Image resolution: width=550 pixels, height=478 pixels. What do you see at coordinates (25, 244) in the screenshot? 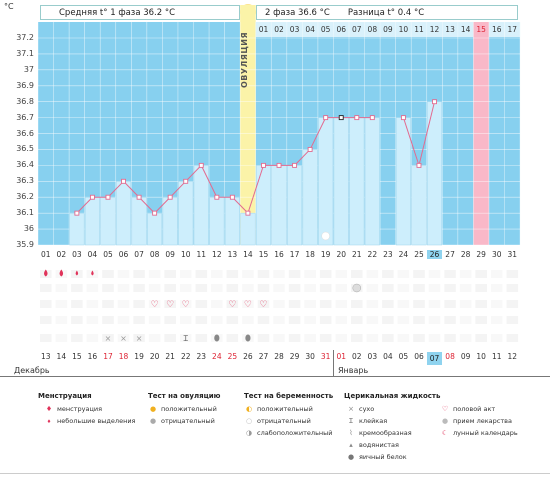
I see `y-tick-label: 35.9` at bounding box center [25, 244].